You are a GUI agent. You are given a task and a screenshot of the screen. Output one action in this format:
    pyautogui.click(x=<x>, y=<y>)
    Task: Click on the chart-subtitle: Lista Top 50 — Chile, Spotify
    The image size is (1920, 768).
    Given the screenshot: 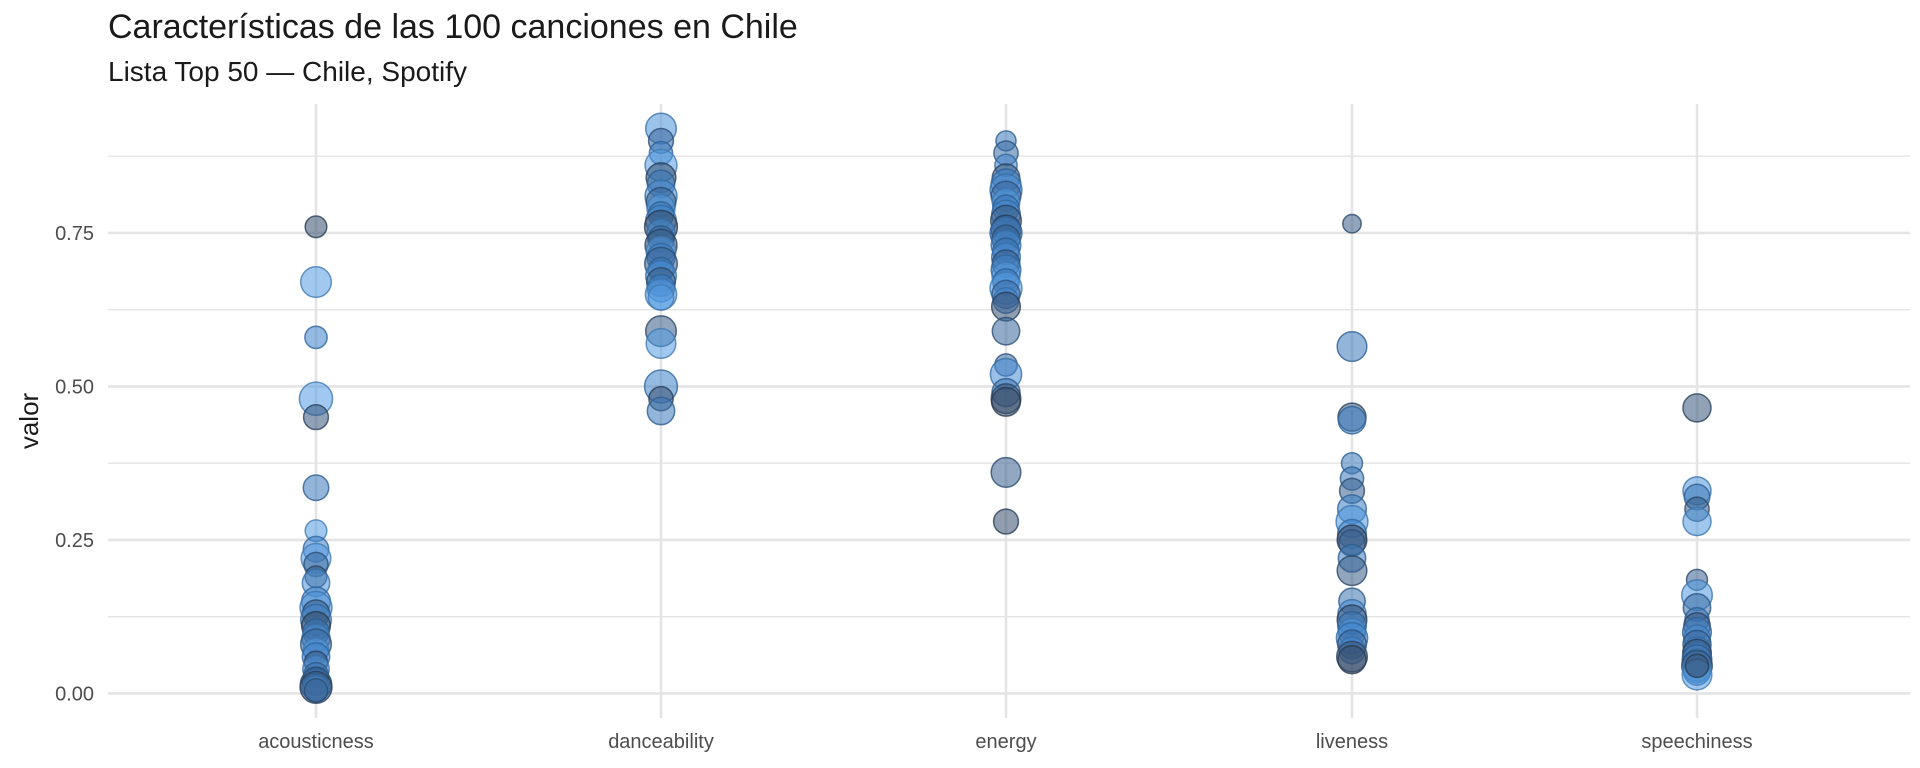 What is the action you would take?
    pyautogui.click(x=288, y=71)
    